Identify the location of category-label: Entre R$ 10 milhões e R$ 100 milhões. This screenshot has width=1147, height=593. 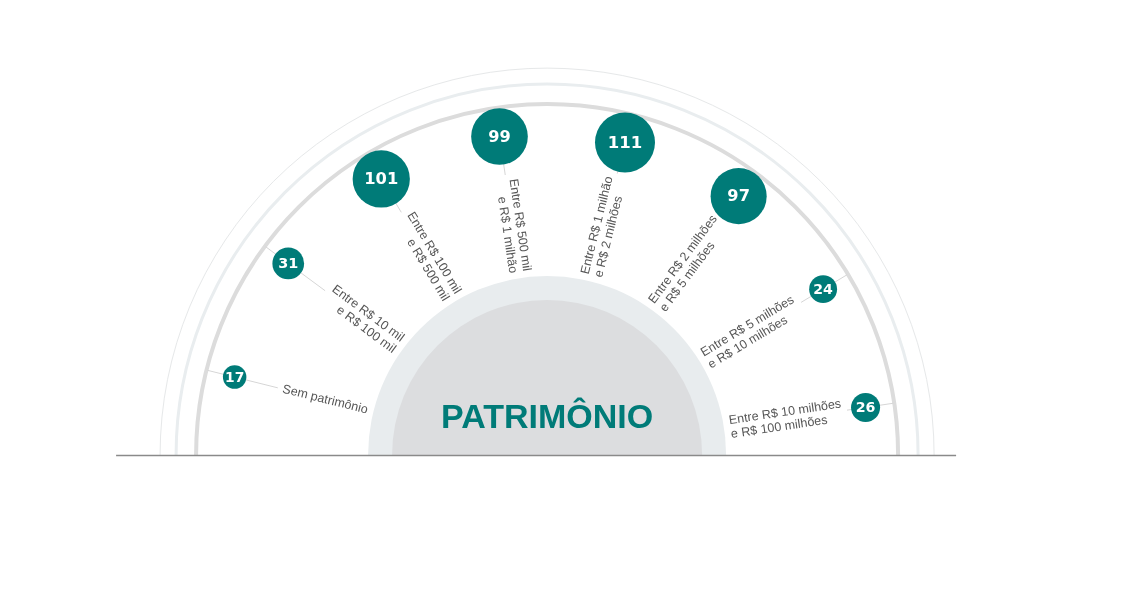
(784, 418).